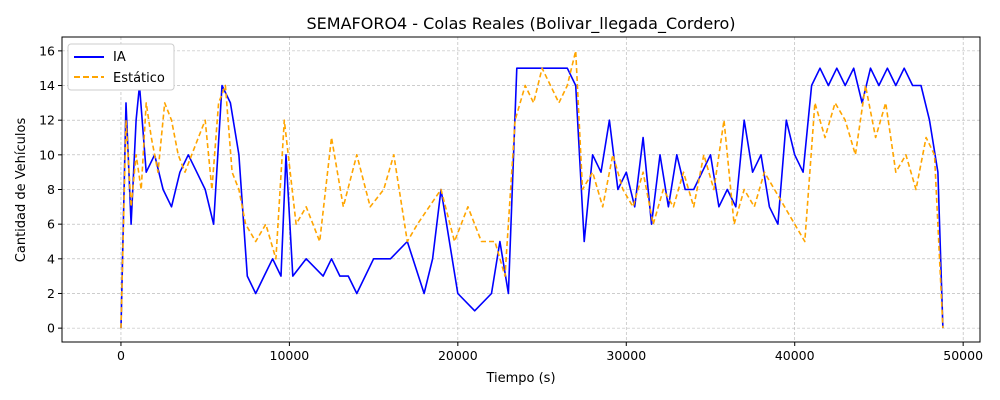 The image size is (1000, 400). Describe the element at coordinates (520, 378) in the screenshot. I see `x-axis-label: Tiempo (s)` at that location.